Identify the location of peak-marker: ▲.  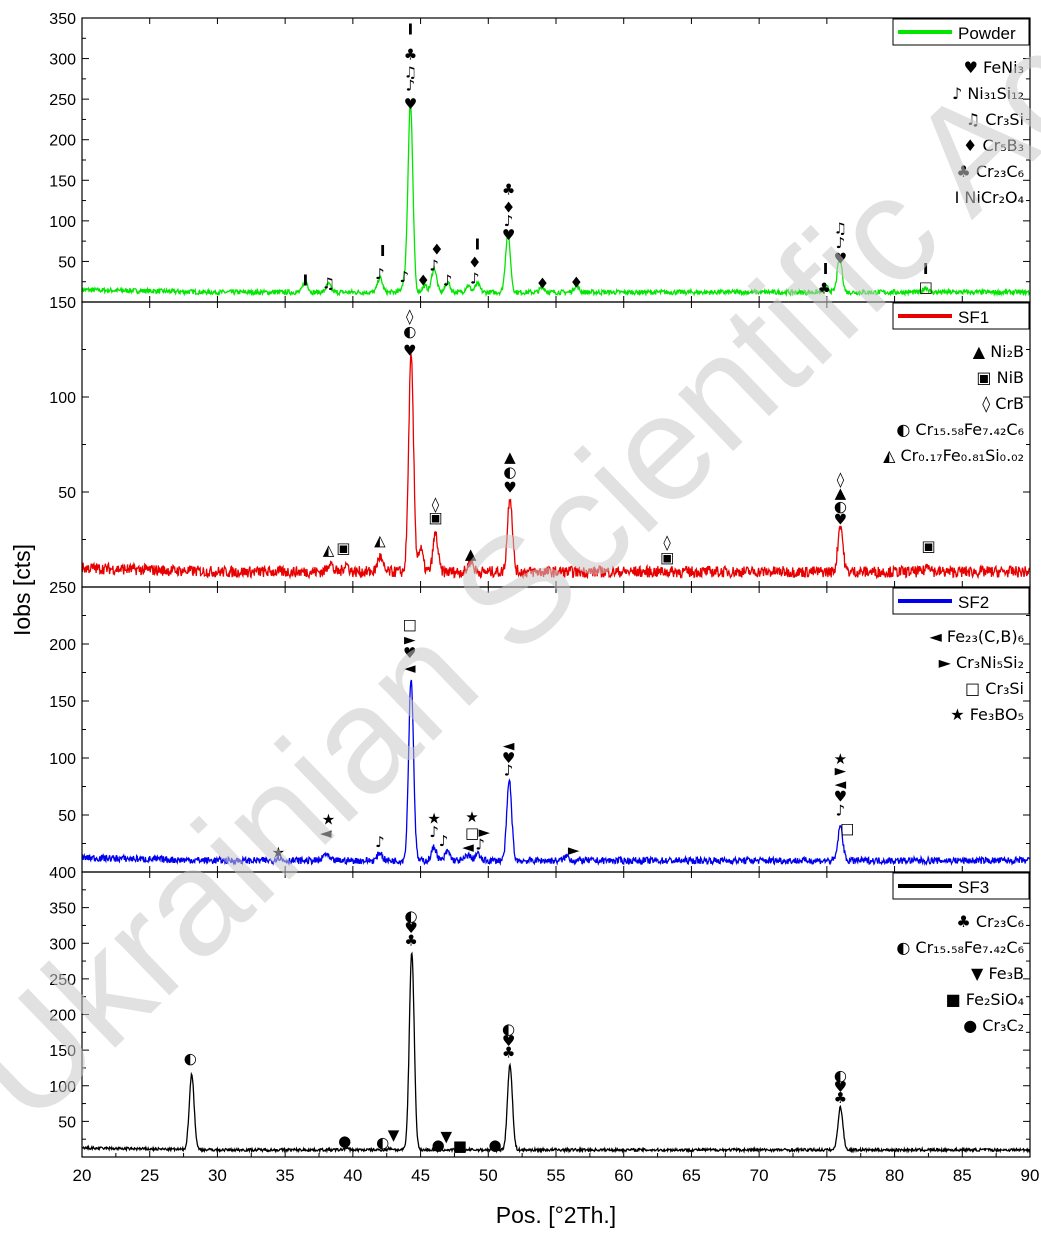
(510, 457).